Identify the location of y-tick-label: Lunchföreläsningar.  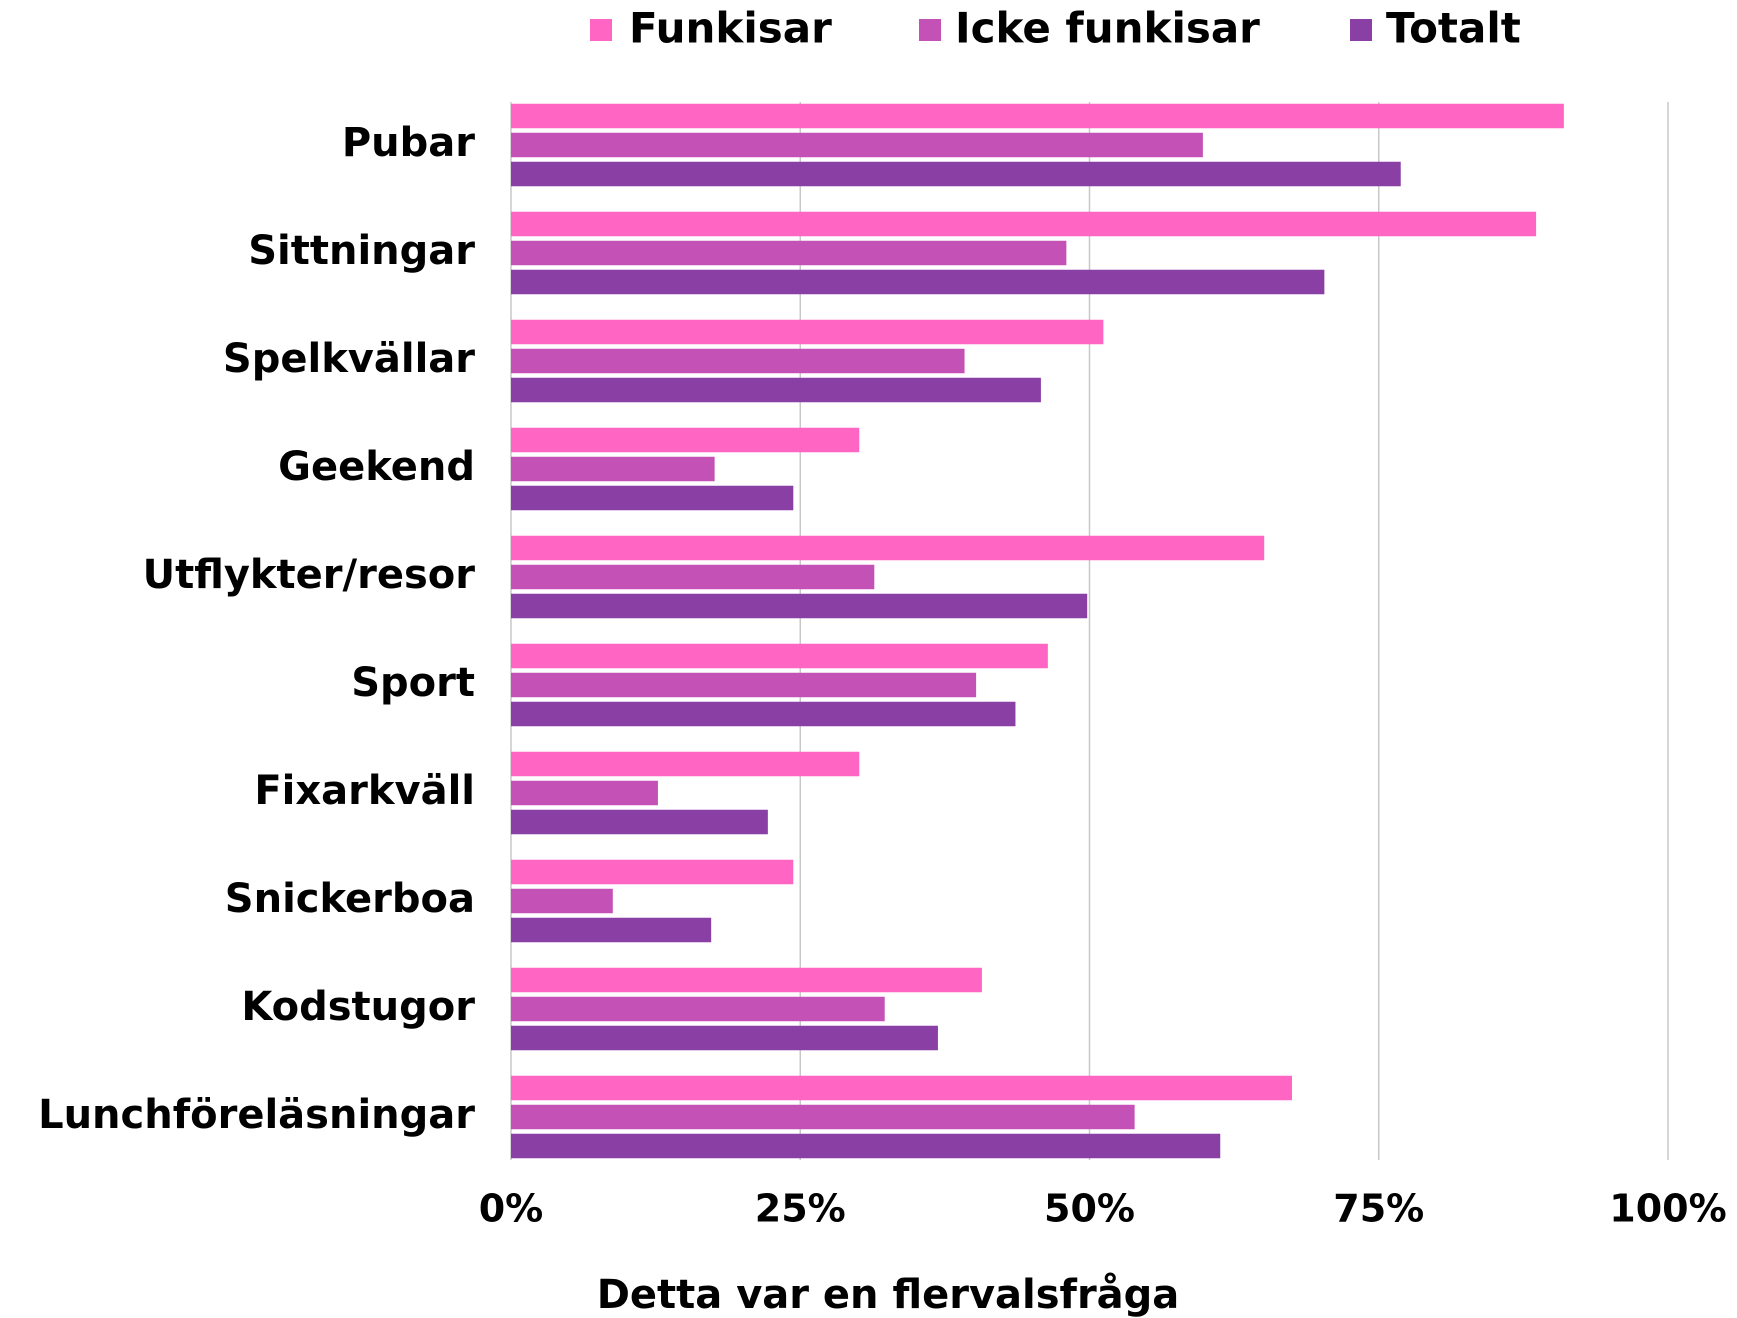
(256, 1115).